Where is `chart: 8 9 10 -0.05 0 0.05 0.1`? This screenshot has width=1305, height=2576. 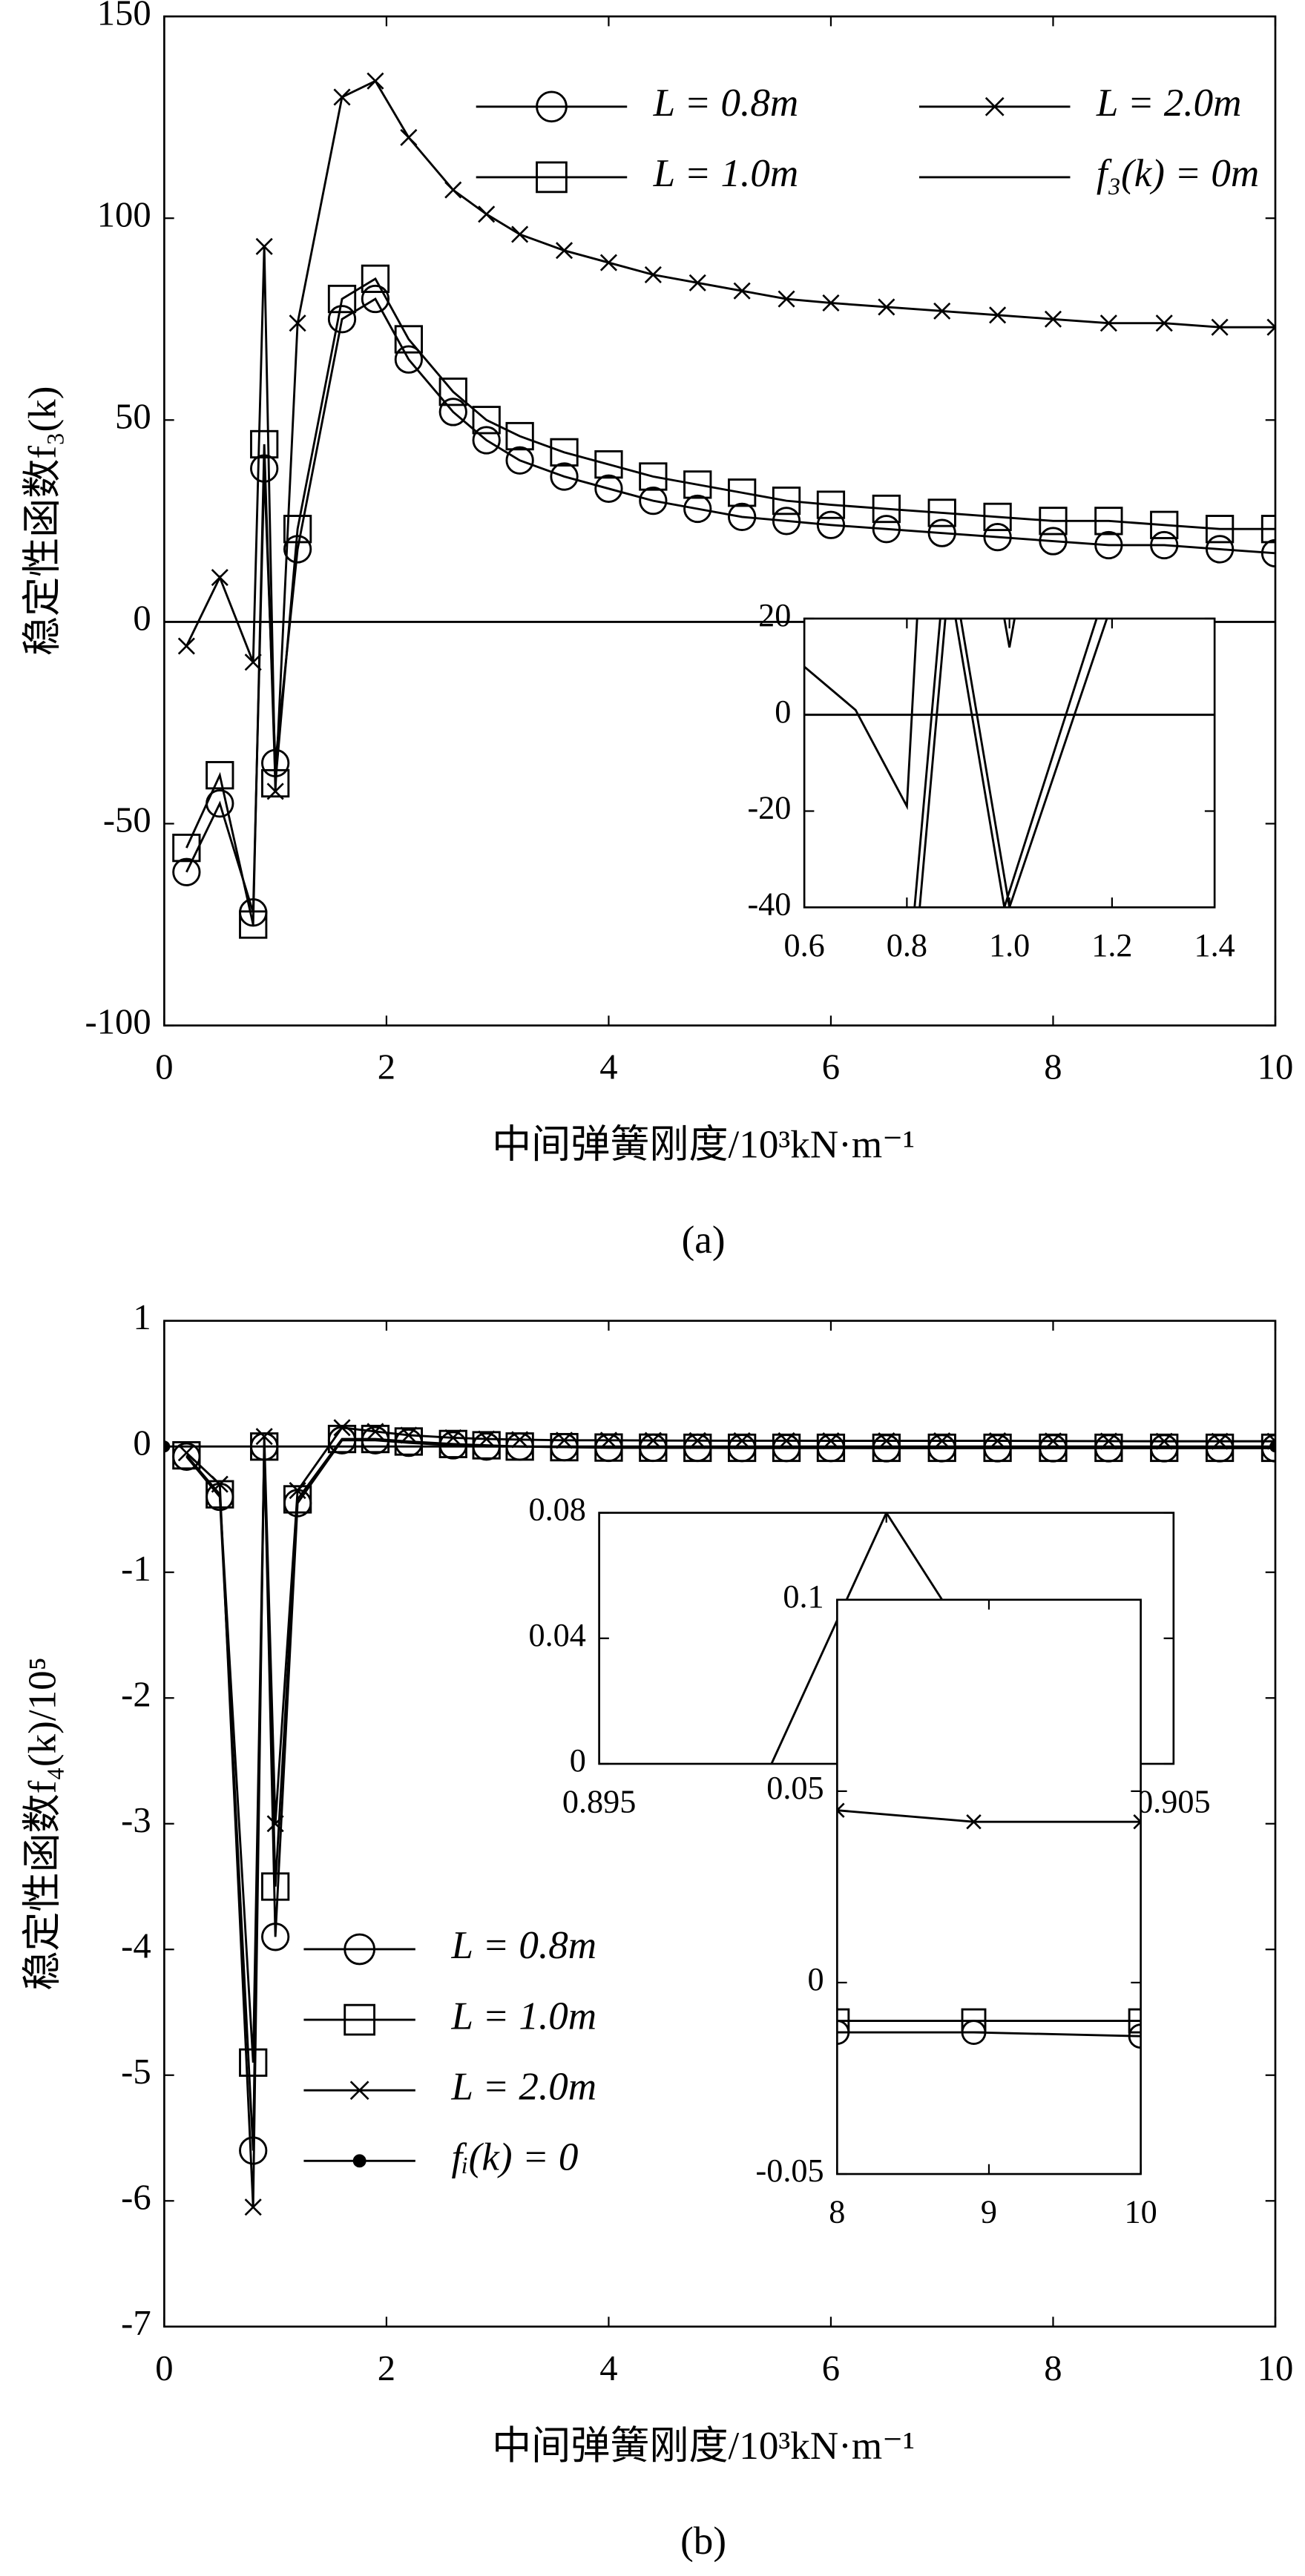
chart: 8 9 10 -0.05 0 0.05 0.1 is located at coordinates (956, 1904).